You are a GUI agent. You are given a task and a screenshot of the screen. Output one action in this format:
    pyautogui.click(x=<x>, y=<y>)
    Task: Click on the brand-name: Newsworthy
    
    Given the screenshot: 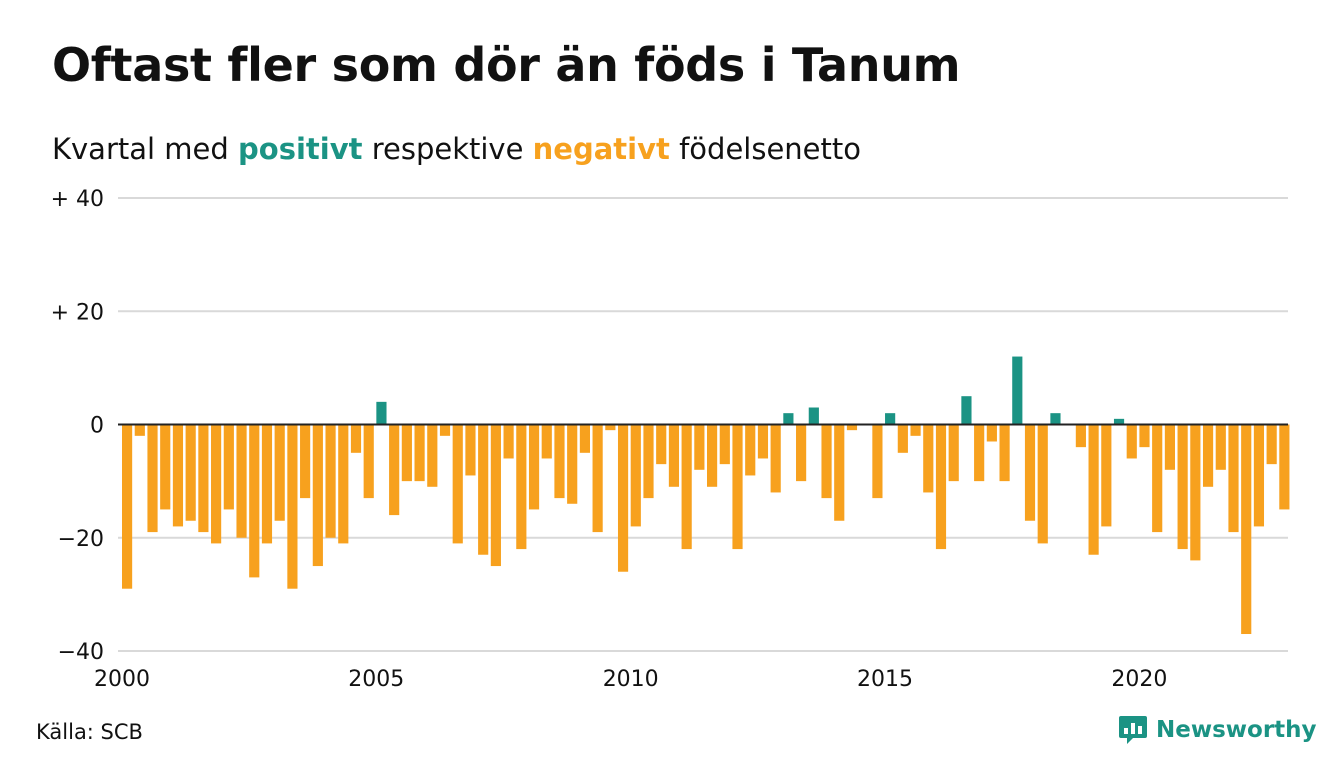 What is the action you would take?
    pyautogui.click(x=1236, y=730)
    